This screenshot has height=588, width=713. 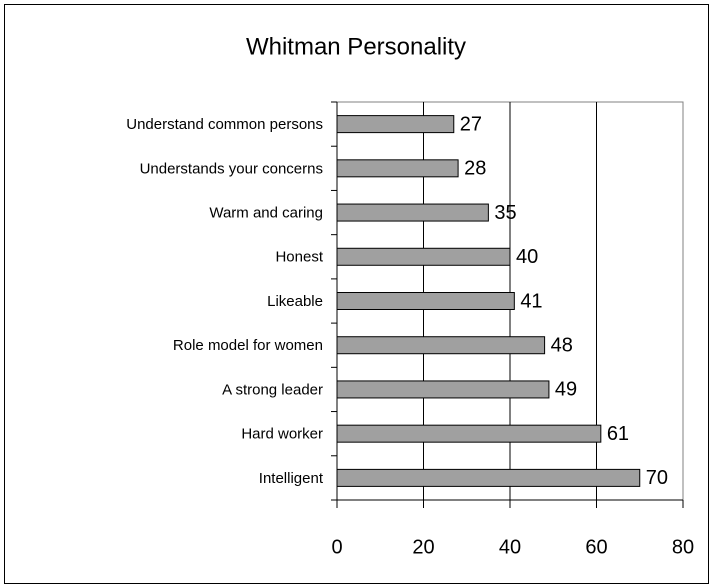 What do you see at coordinates (510, 547) in the screenshot?
I see `x-tick-label: 40` at bounding box center [510, 547].